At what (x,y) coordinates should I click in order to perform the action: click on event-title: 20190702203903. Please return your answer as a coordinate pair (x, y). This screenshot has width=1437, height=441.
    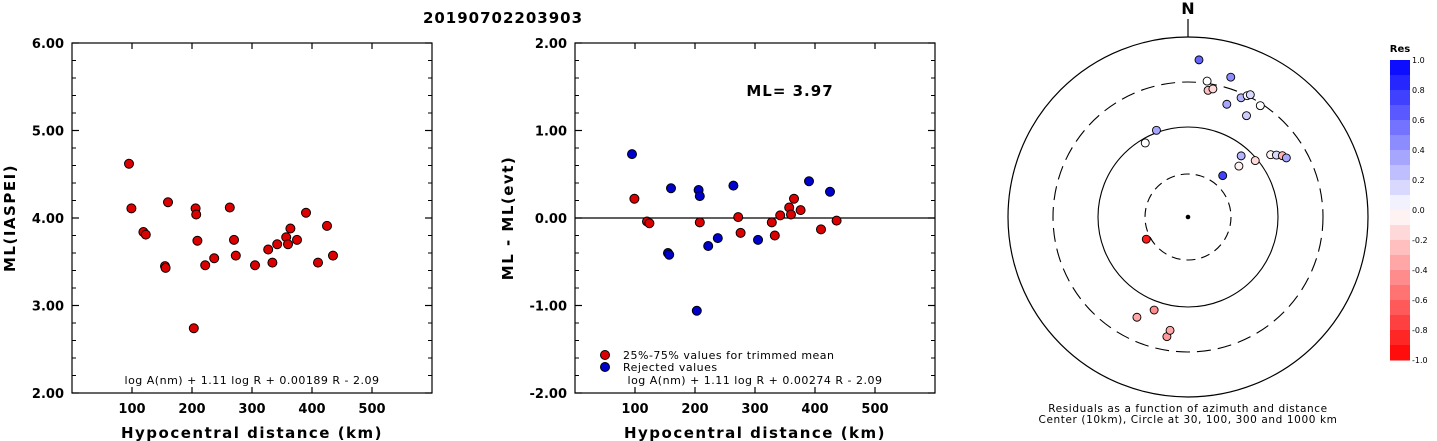
    Looking at the image, I should click on (503, 18).